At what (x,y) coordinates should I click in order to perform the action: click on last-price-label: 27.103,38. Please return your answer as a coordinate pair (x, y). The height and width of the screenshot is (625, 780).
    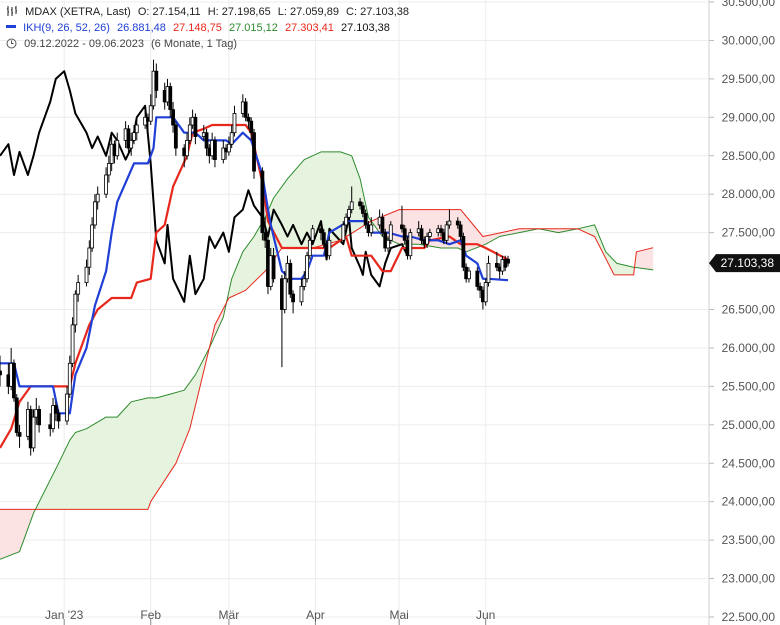
    Looking at the image, I should click on (744, 263).